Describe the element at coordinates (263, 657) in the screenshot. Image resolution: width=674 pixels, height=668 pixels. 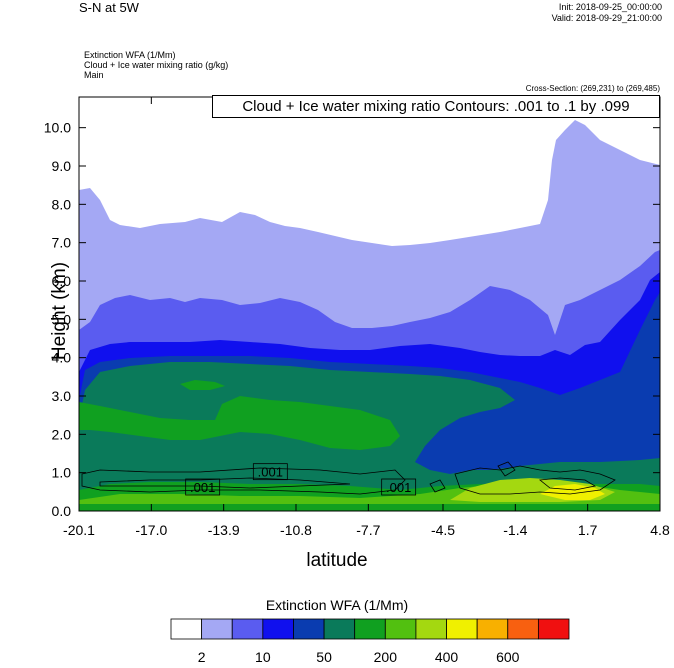
I see `colorbar-tick-label: 10` at that location.